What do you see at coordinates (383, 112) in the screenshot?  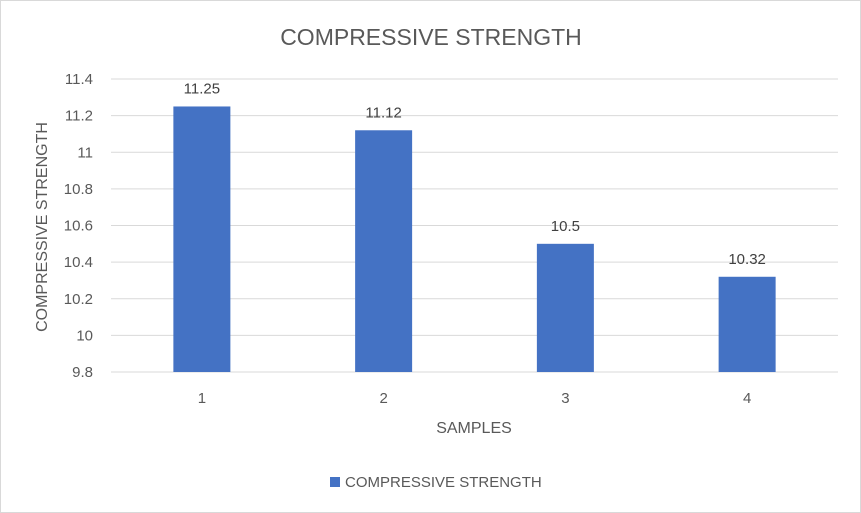 I see `data-label: 11.12` at bounding box center [383, 112].